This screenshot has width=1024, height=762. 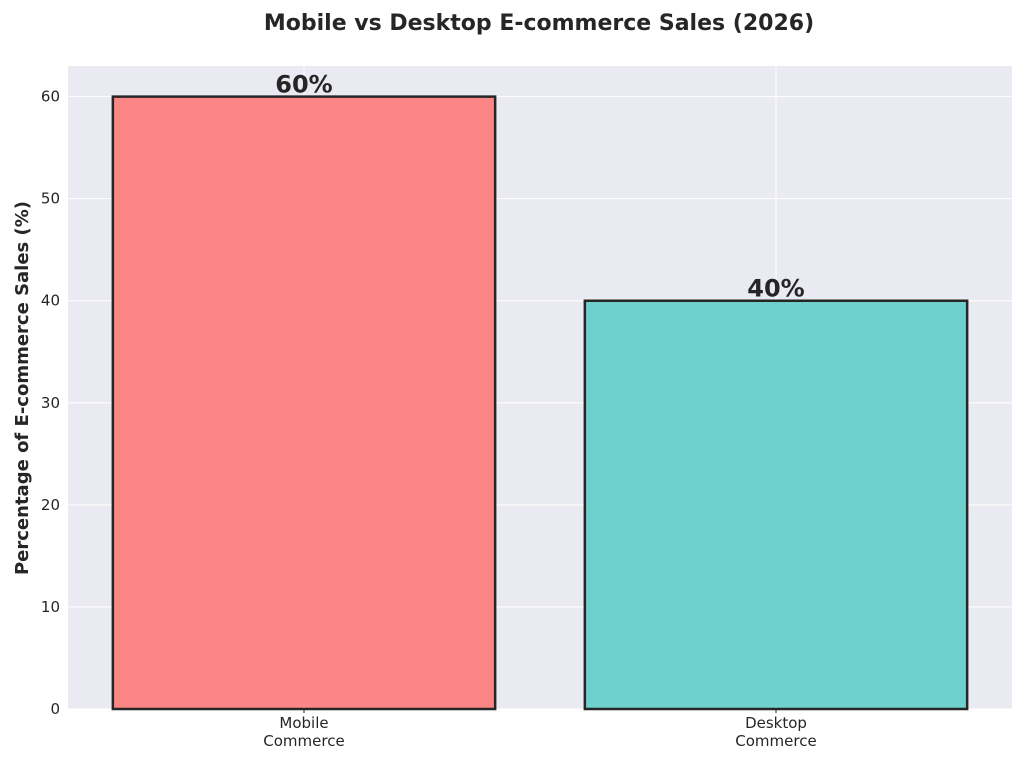 I want to click on y-axis-ticks: 0 10 20 30 40 50 60, so click(x=50, y=403).